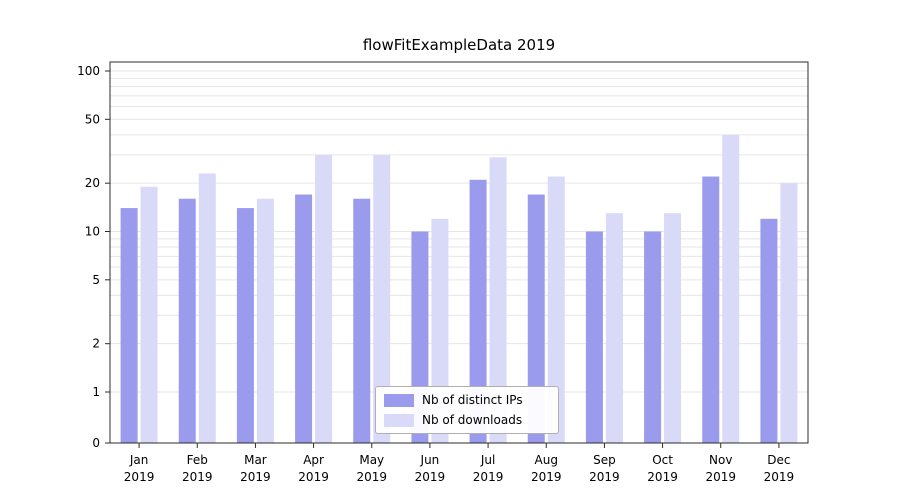 This screenshot has height=500, width=900. Describe the element at coordinates (92, 232) in the screenshot. I see `y-tick-label: 10` at that location.